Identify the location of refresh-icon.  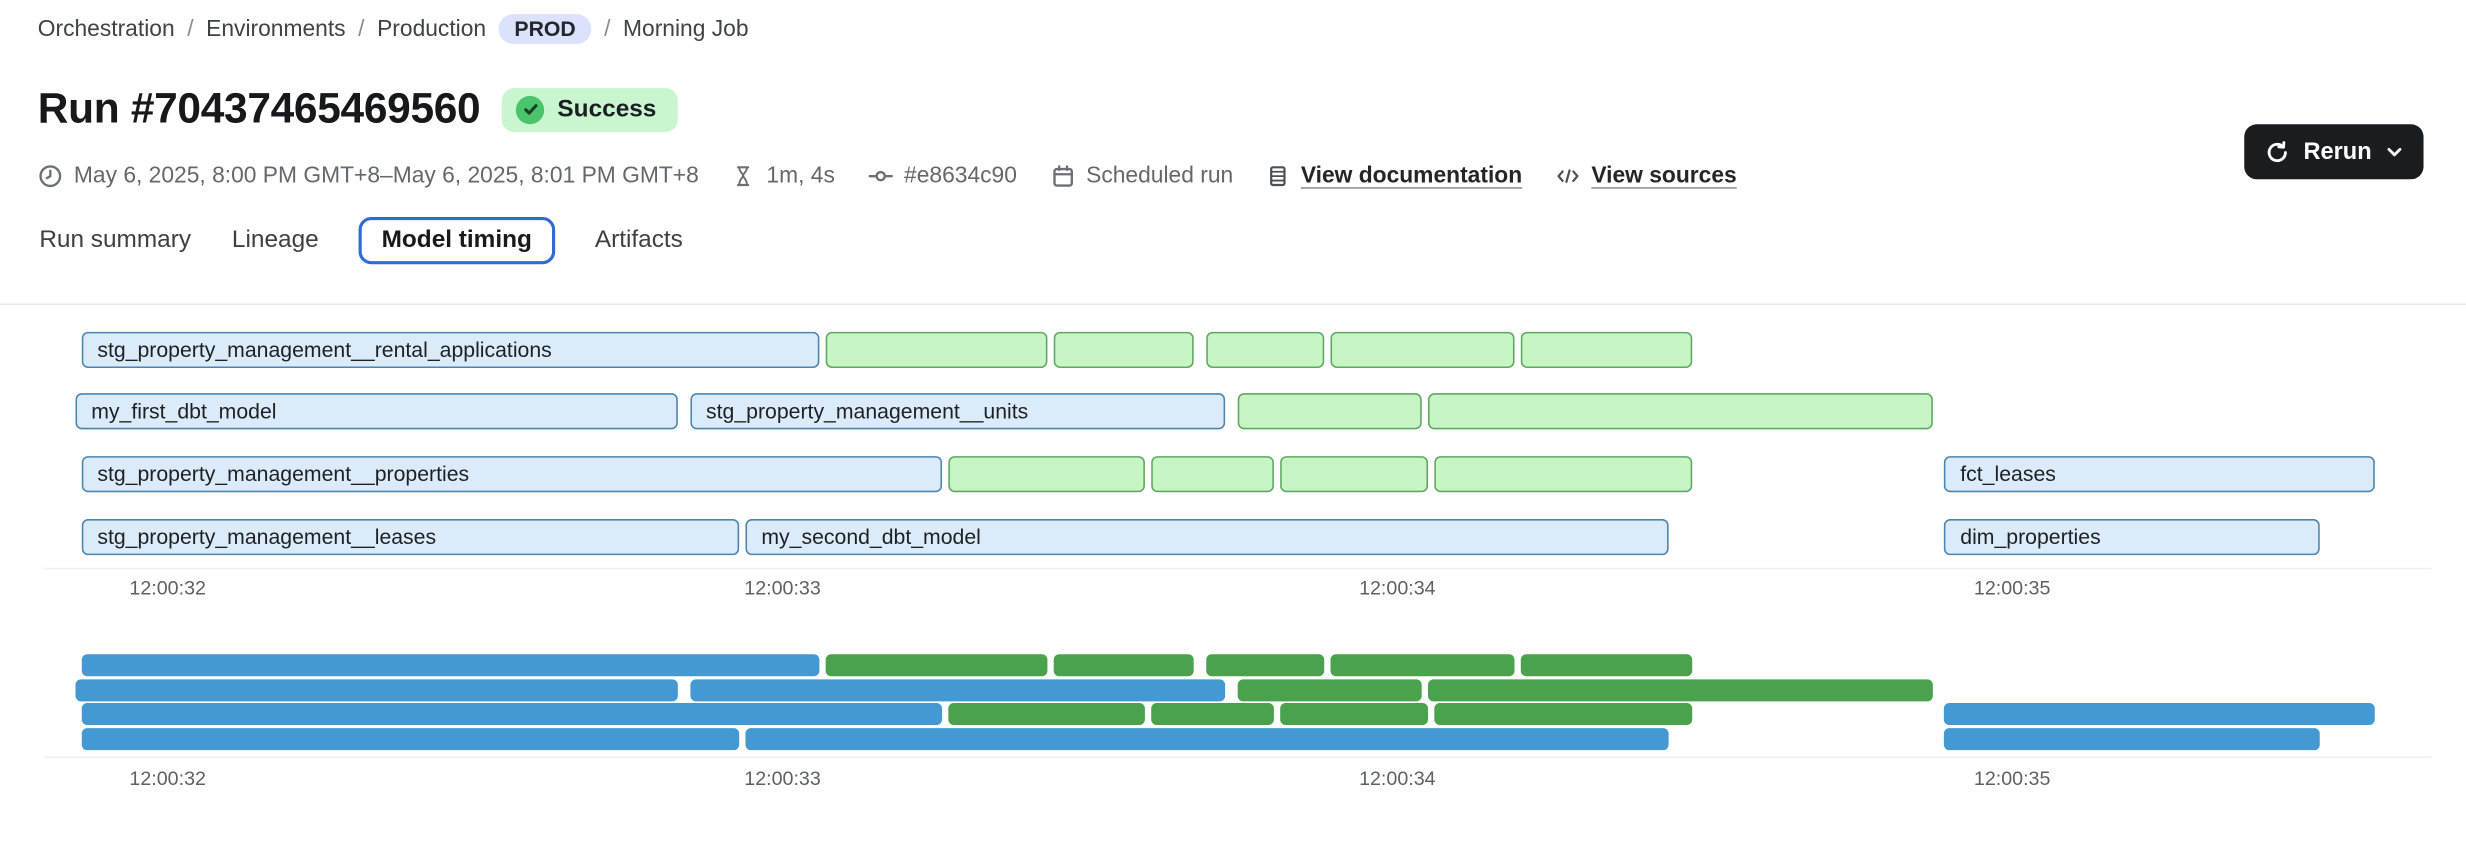
(2277, 151).